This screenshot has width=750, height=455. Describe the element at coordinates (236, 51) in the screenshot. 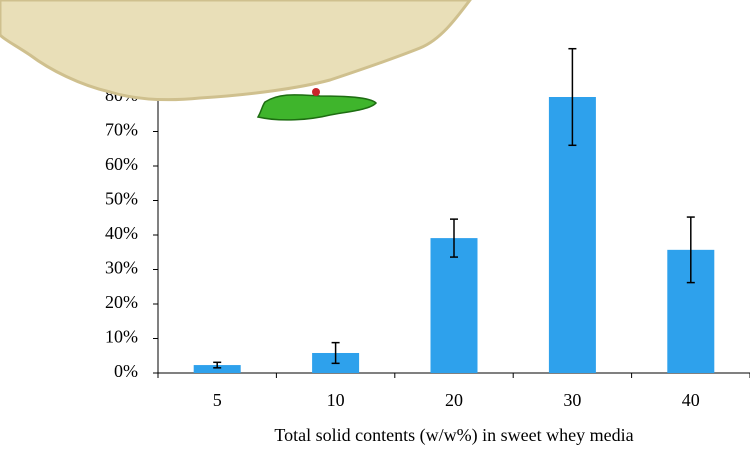

I see `texture-blob` at that location.